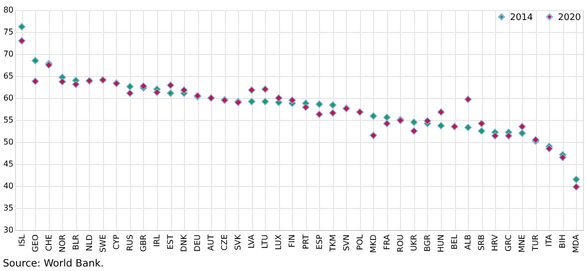  I want to click on x-tick-label: NOR, so click(62, 243).